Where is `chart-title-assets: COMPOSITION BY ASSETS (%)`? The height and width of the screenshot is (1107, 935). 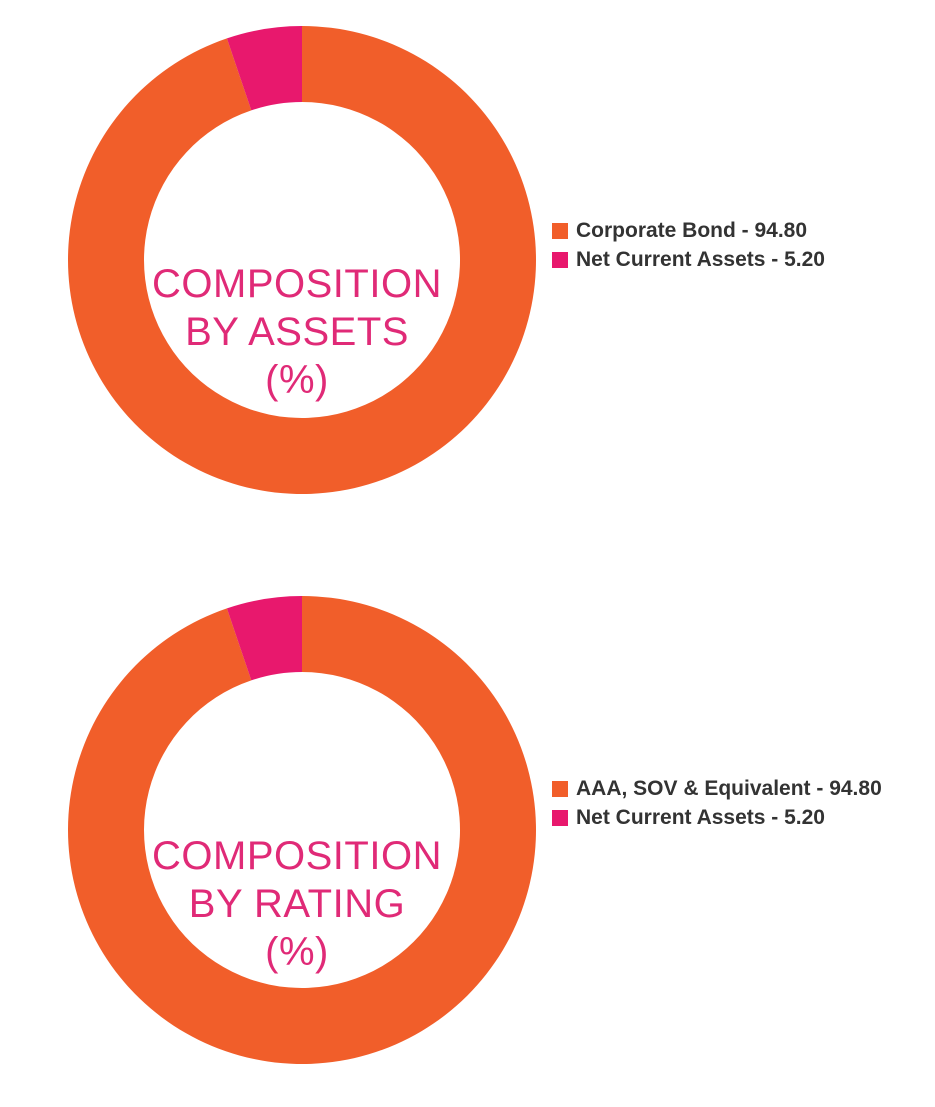 chart-title-assets: COMPOSITION BY ASSETS (%) is located at coordinates (297, 332).